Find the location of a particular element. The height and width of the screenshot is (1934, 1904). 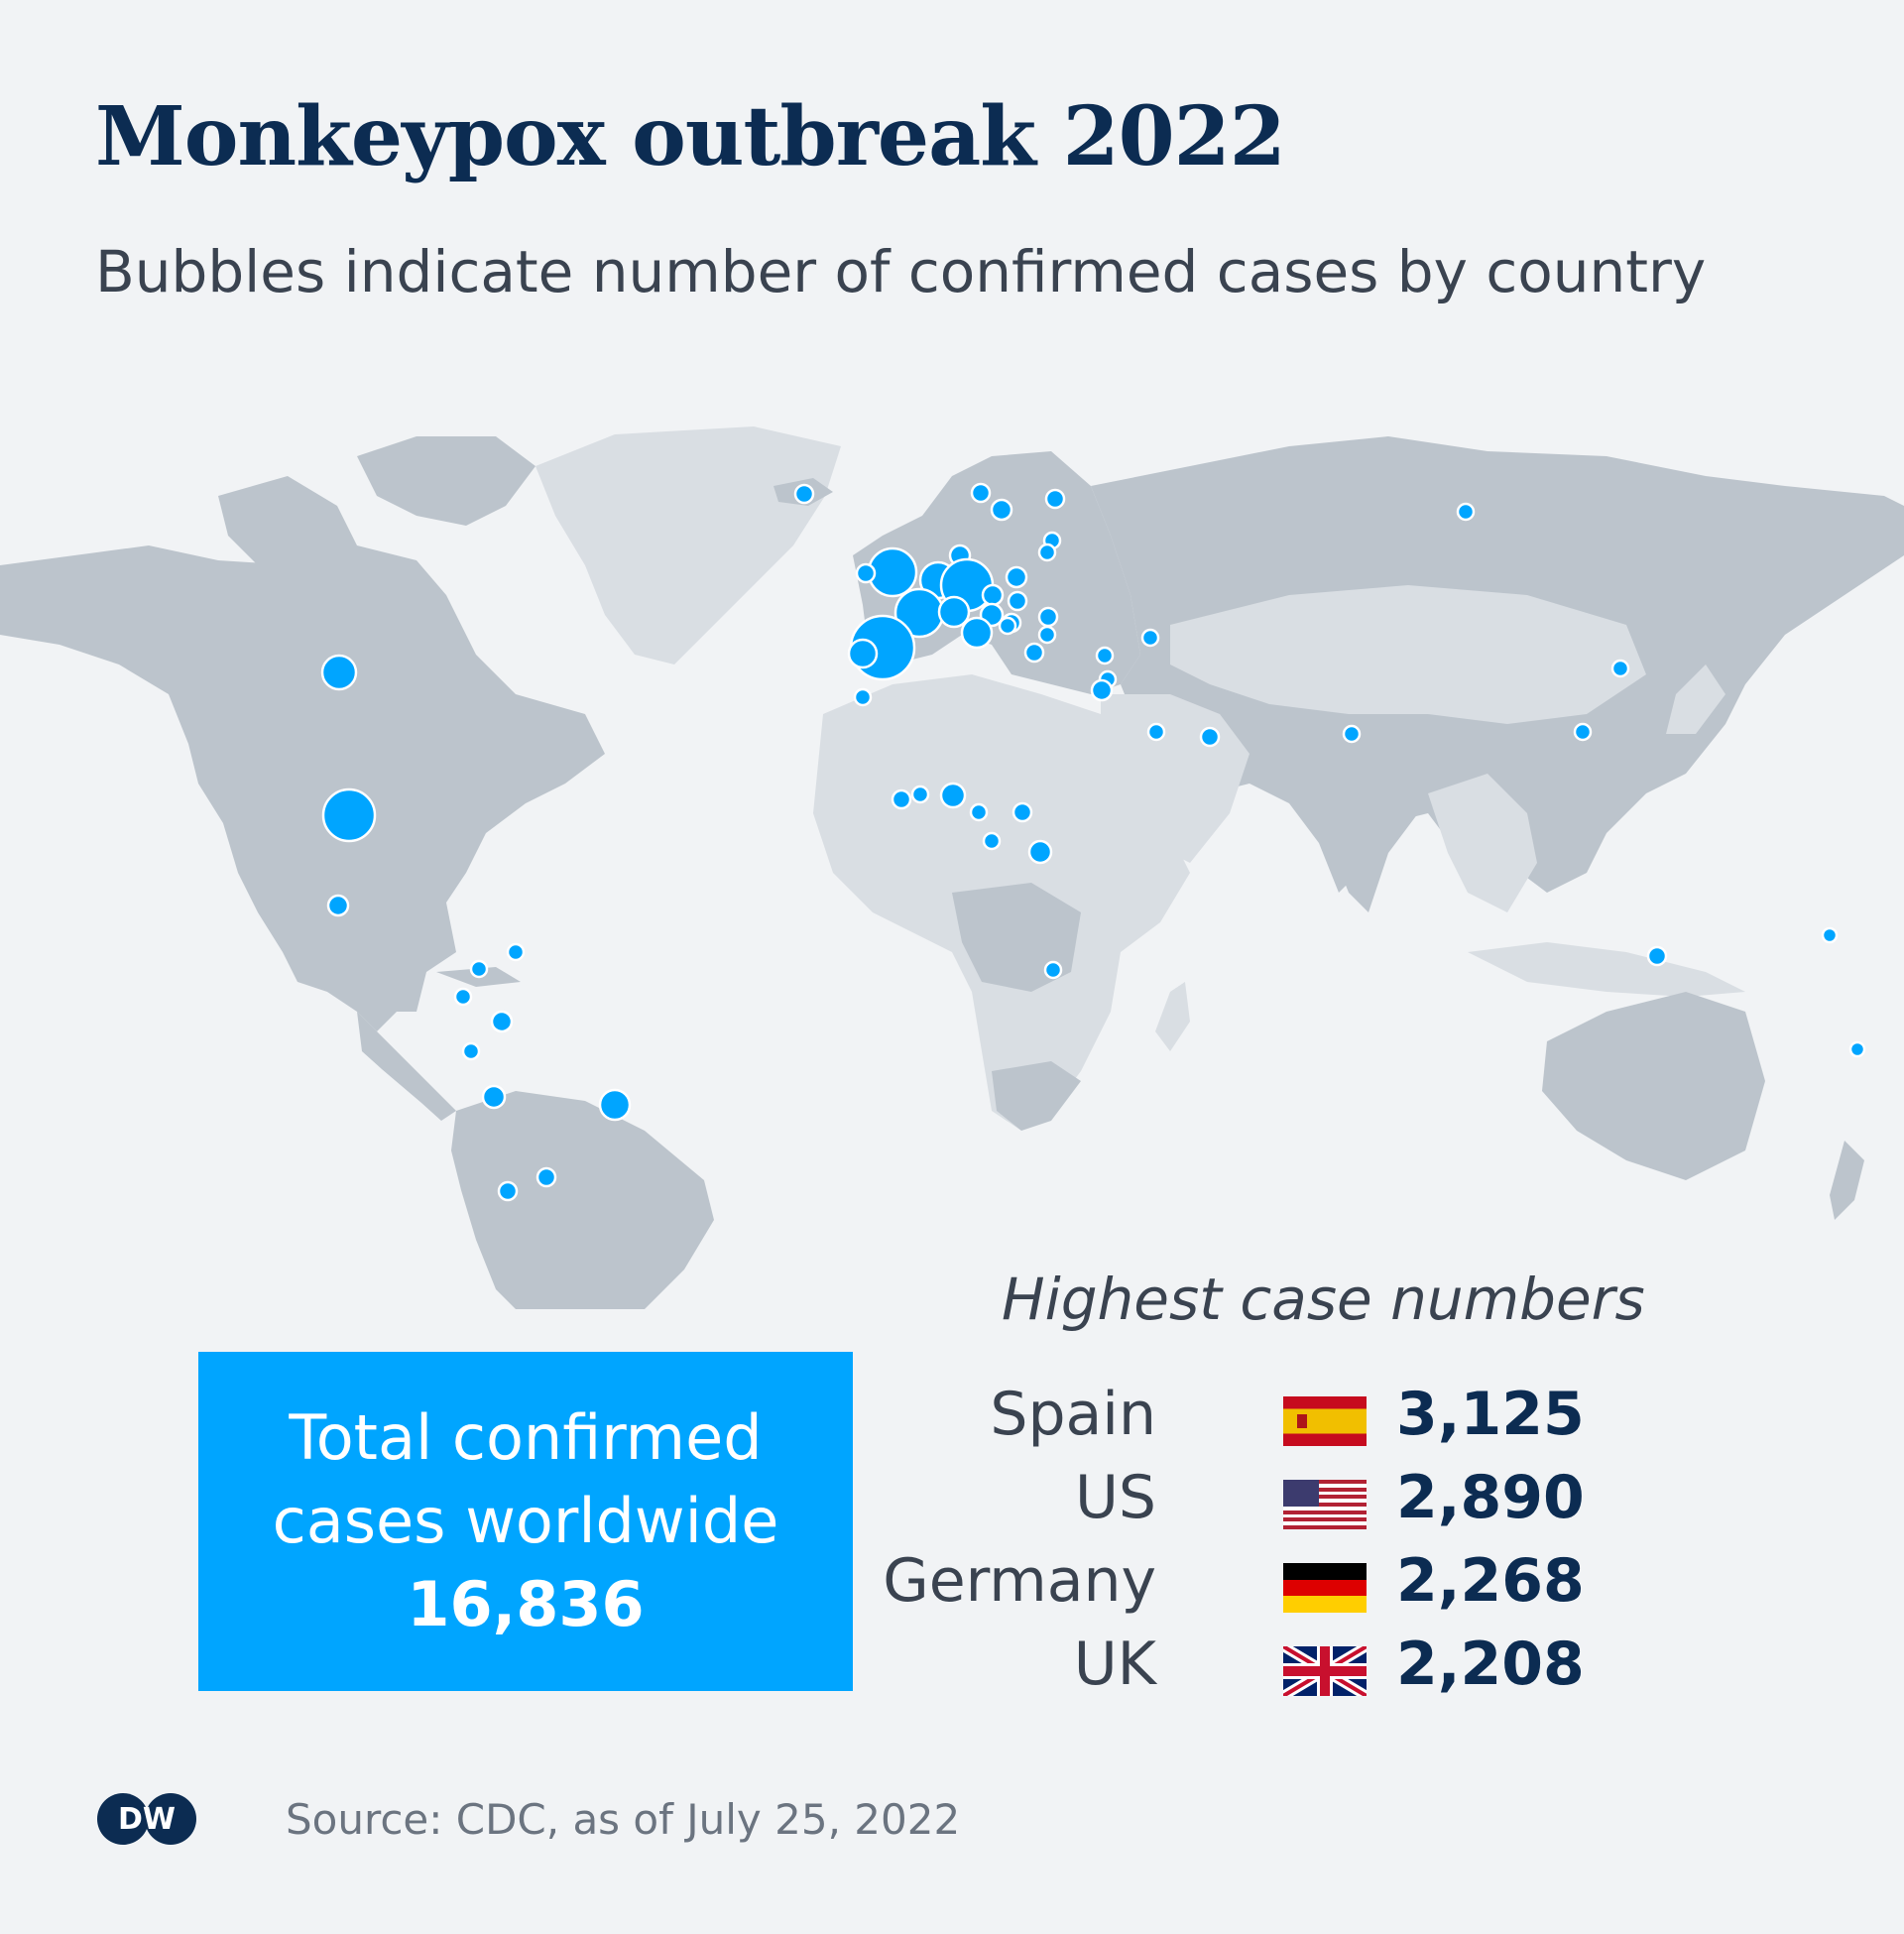

australia-shape is located at coordinates (1653, 1086).